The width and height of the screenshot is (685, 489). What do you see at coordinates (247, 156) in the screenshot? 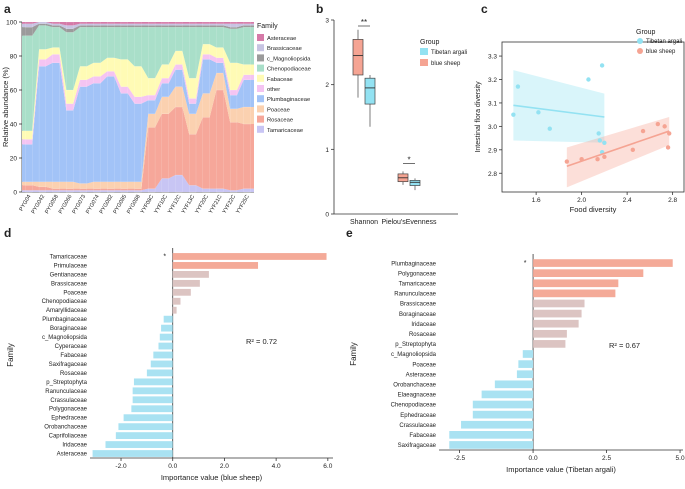
I see `bar-rosaceae` at bounding box center [247, 156].